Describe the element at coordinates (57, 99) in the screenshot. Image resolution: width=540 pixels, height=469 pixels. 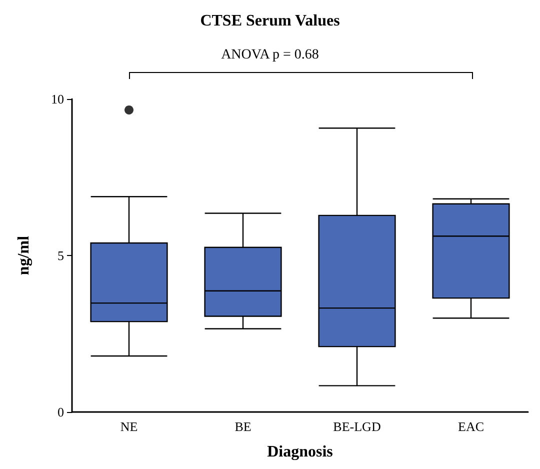
I see `y-tick-label: 10` at that location.